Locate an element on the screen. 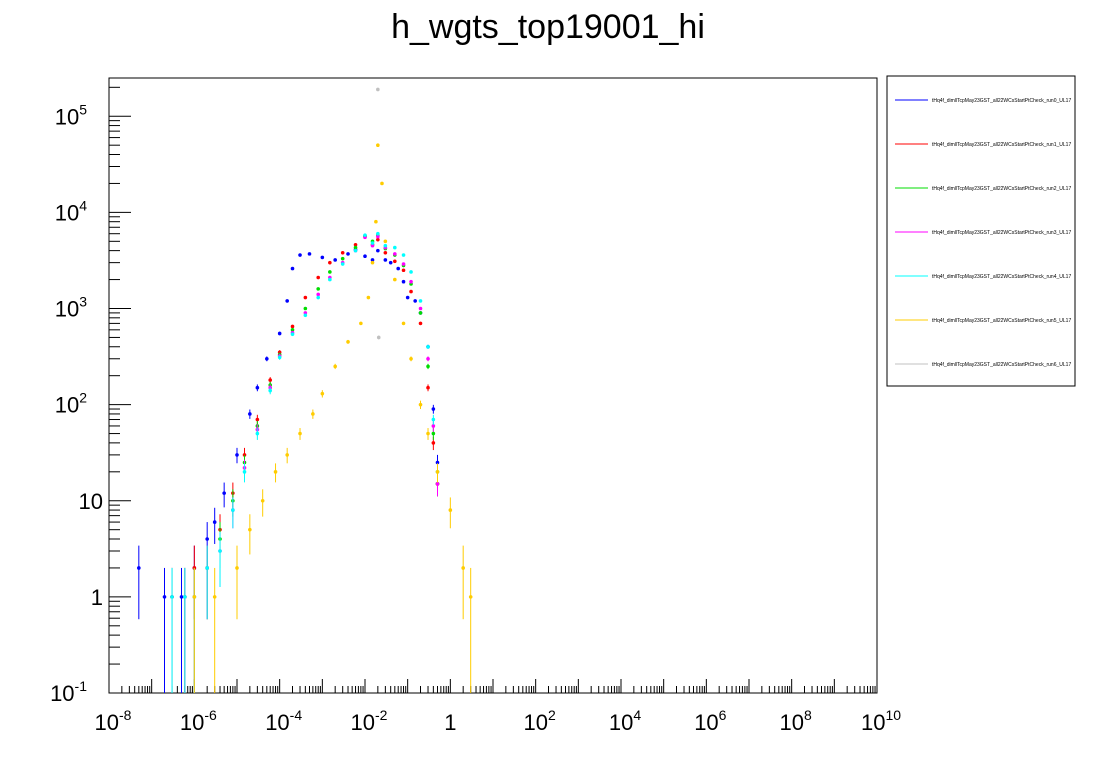 The image size is (1096, 772). x-axis-tick-label: 10⁻⁴ is located at coordinates (283, 721).